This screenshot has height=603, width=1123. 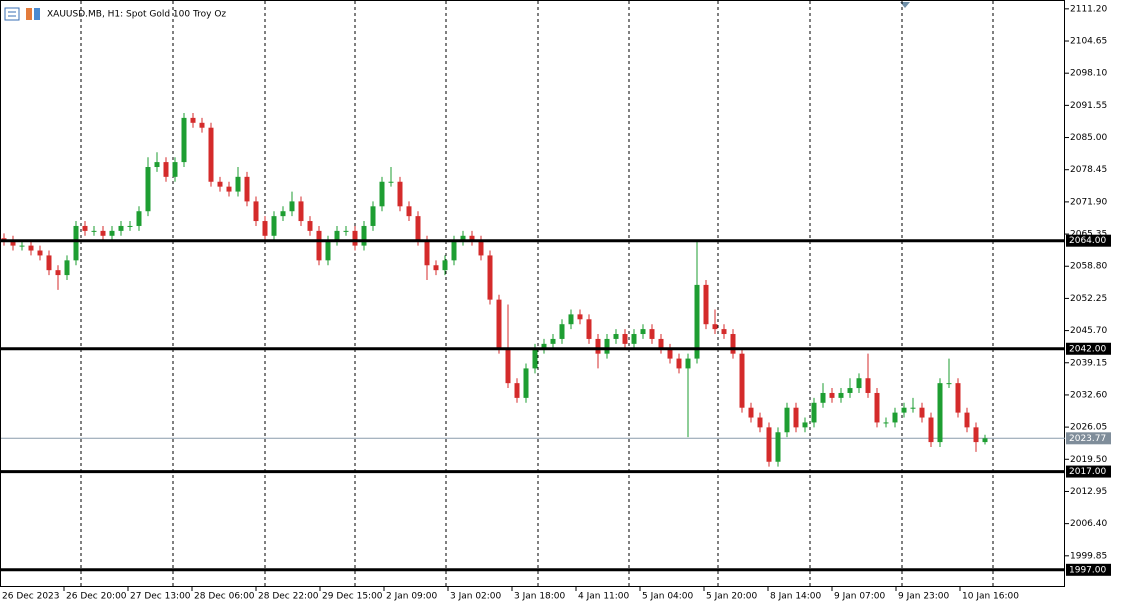 I want to click on y-tick-label: 2012.95, so click(x=1088, y=492).